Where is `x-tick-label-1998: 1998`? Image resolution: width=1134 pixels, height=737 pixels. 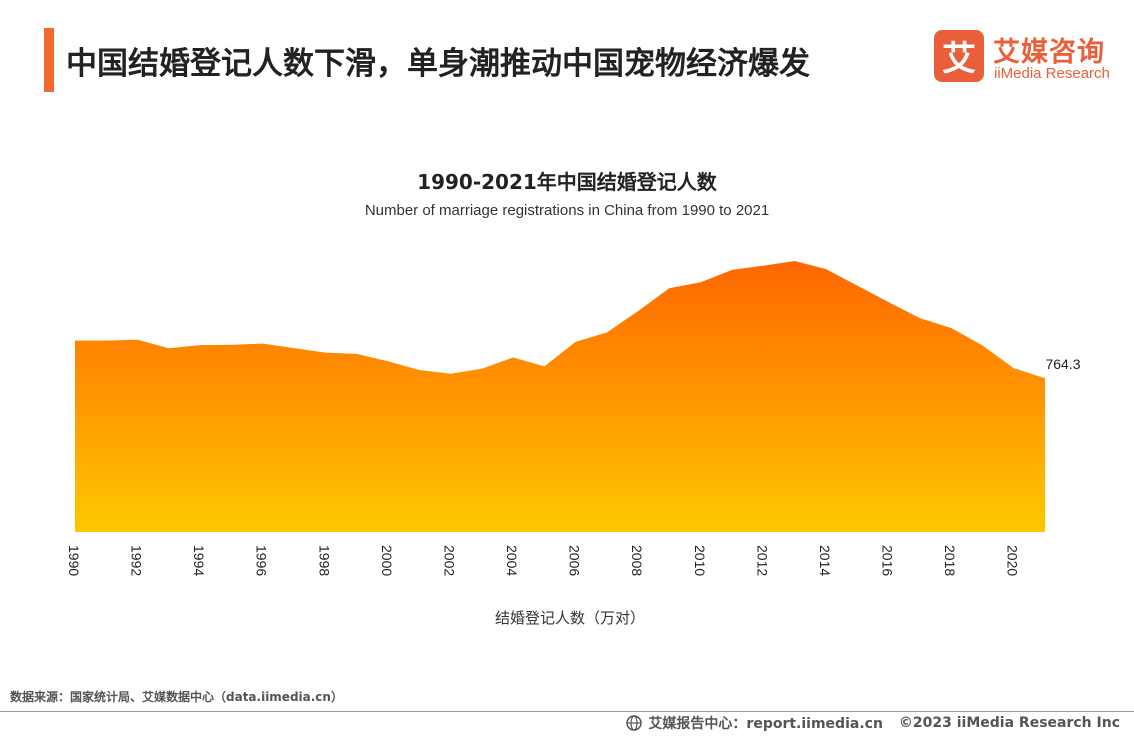 x-tick-label-1998: 1998 is located at coordinates (324, 560).